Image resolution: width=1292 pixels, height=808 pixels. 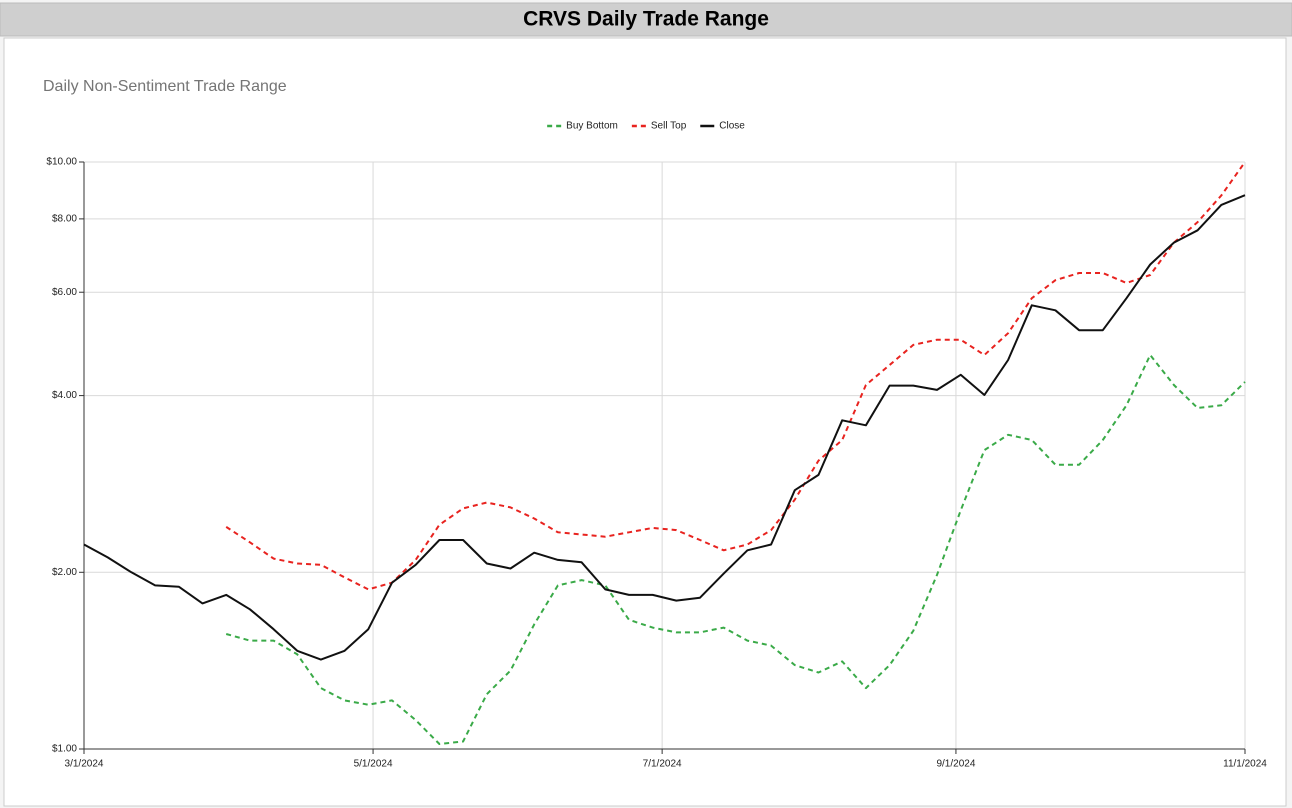 What do you see at coordinates (64, 219) in the screenshot?
I see `y-tick-label: $8.00` at bounding box center [64, 219].